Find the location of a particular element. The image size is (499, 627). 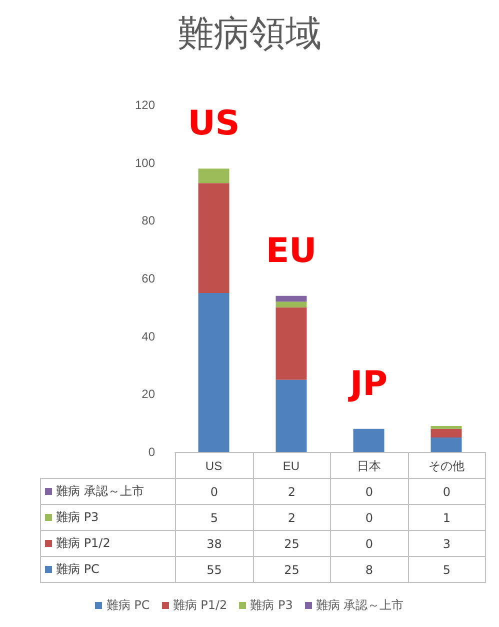

x-tick-label: 日本 is located at coordinates (368, 466).